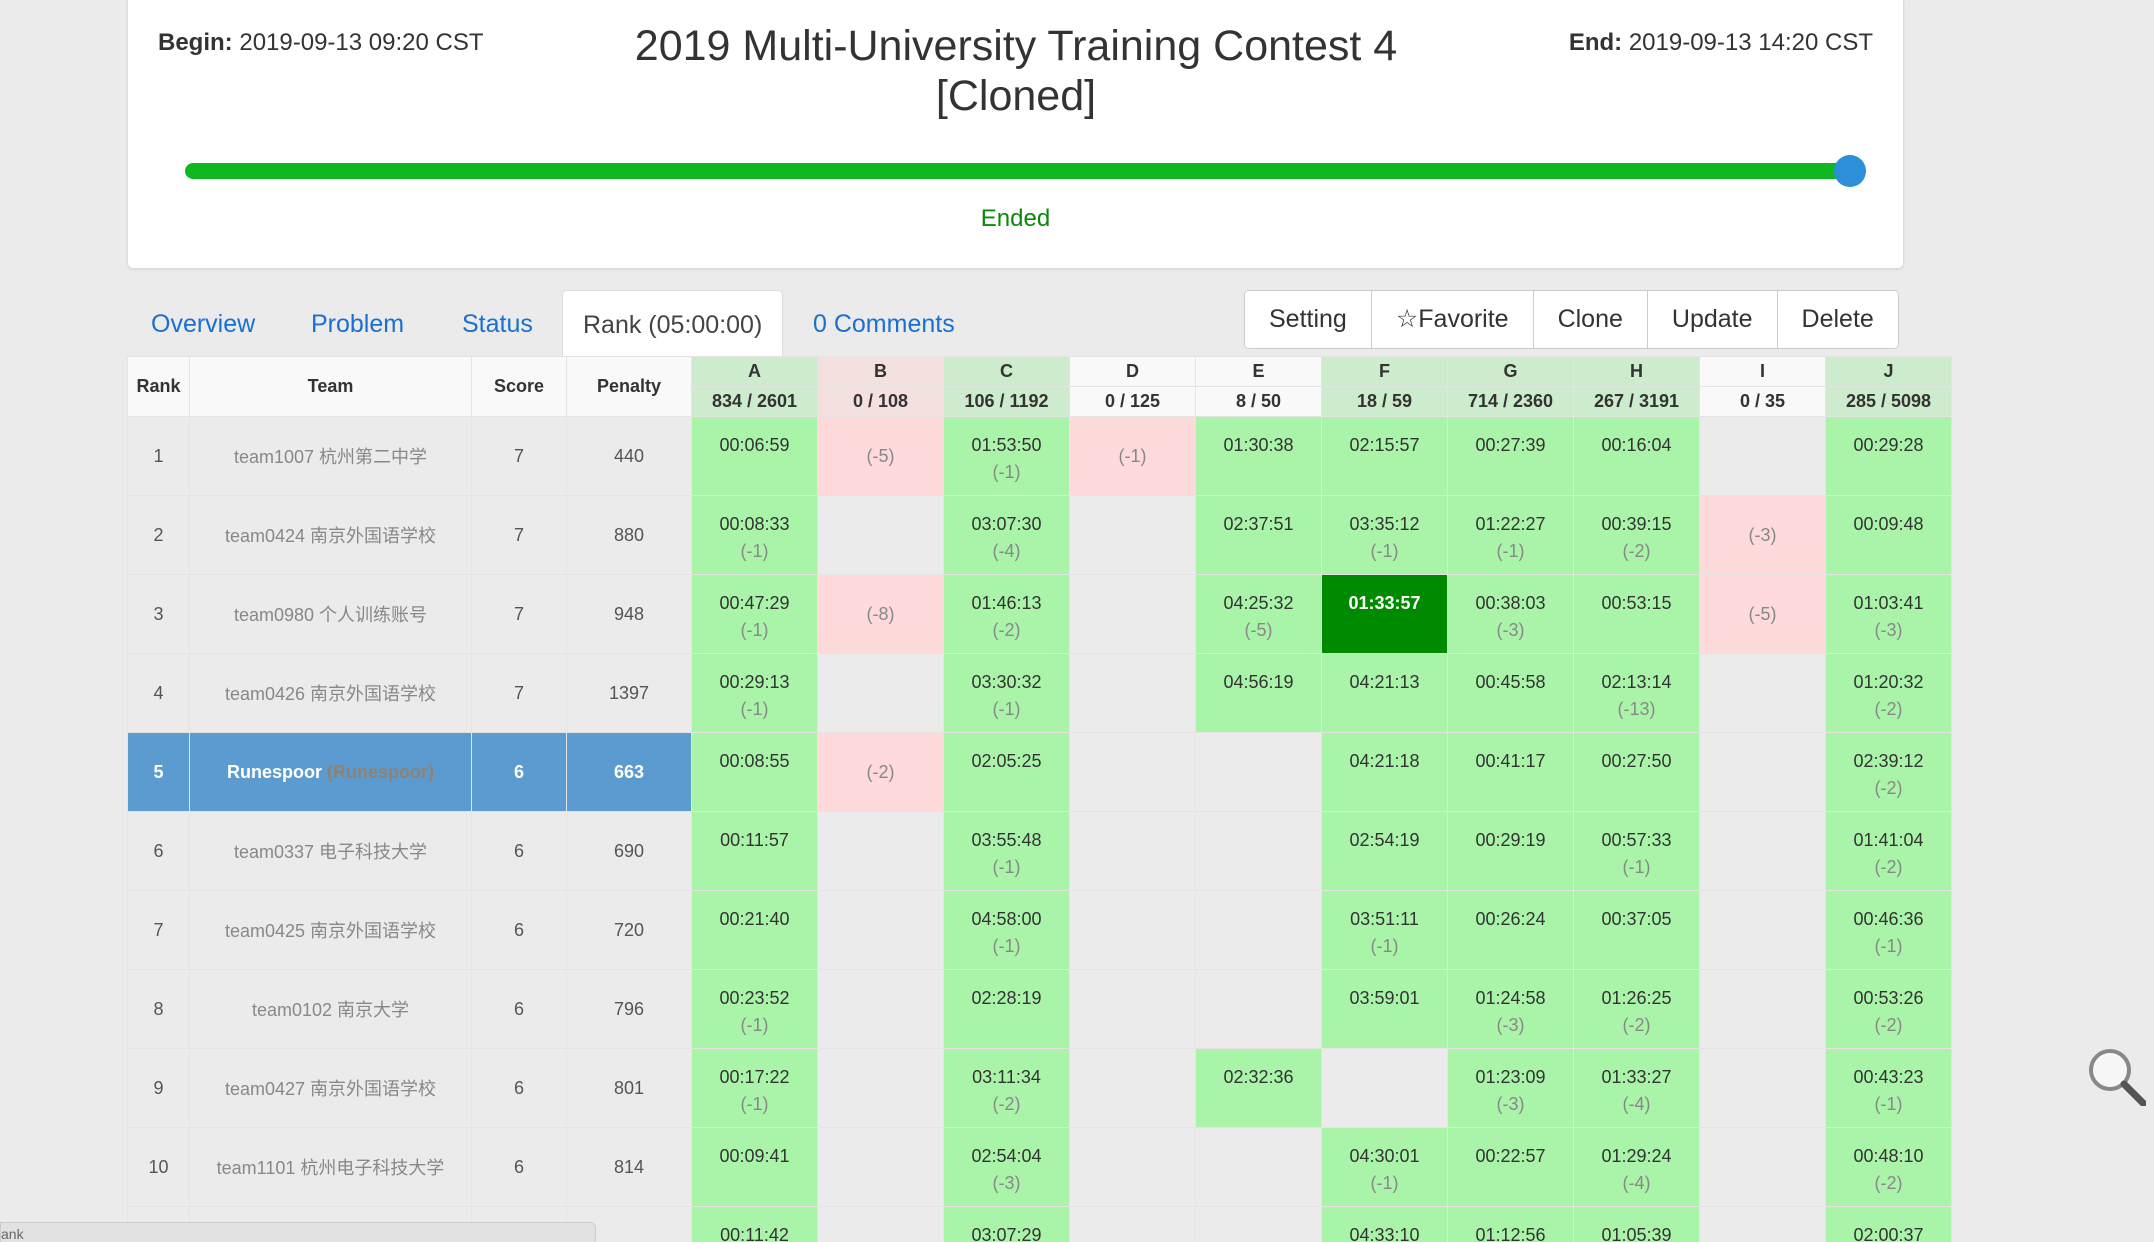 The width and height of the screenshot is (2154, 1242). What do you see at coordinates (330, 1088) in the screenshot?
I see `cell-team: team0427 南京外国语学校` at bounding box center [330, 1088].